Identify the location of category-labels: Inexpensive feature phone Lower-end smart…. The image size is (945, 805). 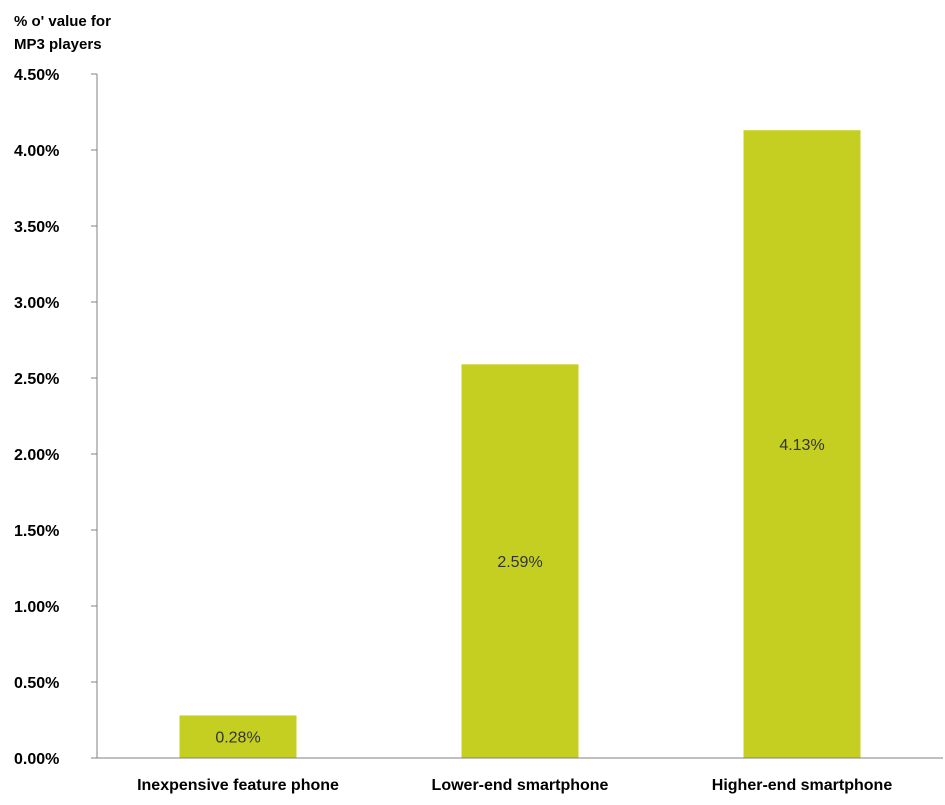
(514, 785).